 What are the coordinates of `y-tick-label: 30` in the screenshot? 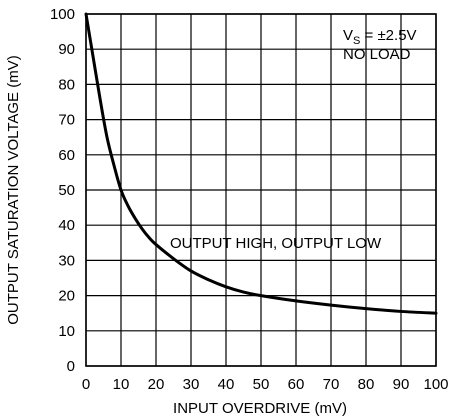 It's located at (66, 260).